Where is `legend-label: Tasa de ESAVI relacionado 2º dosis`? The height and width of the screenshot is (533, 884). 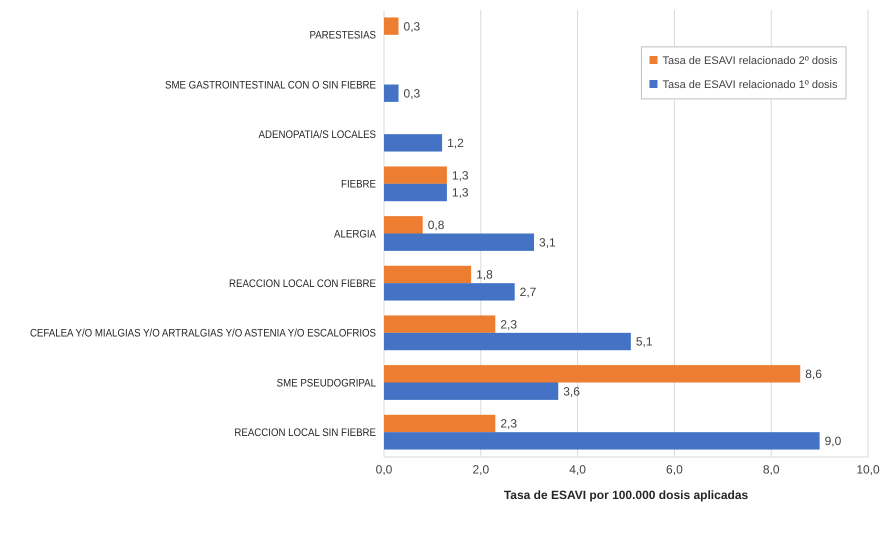 legend-label: Tasa de ESAVI relacionado 2º dosis is located at coordinates (750, 60).